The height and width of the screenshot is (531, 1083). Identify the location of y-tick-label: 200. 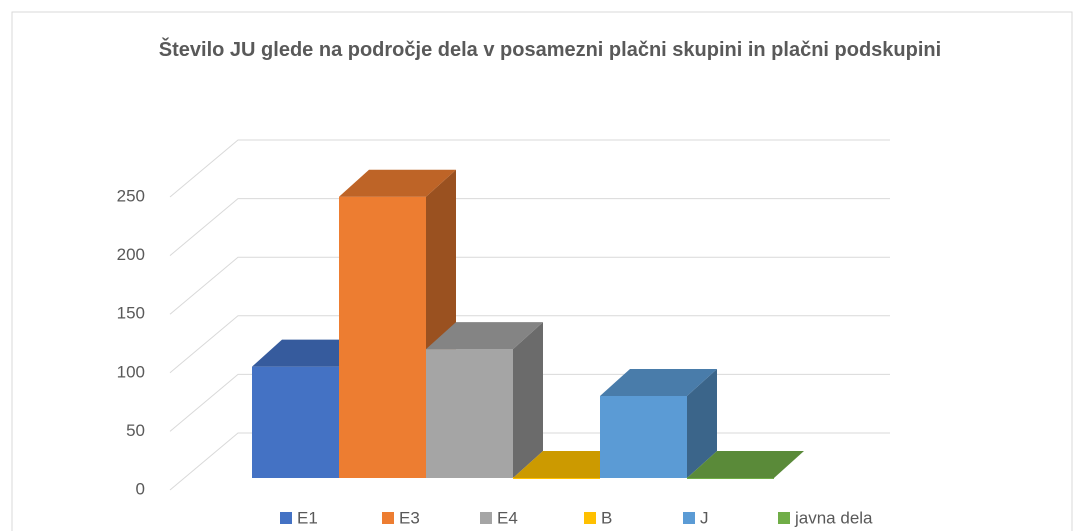
(131, 254).